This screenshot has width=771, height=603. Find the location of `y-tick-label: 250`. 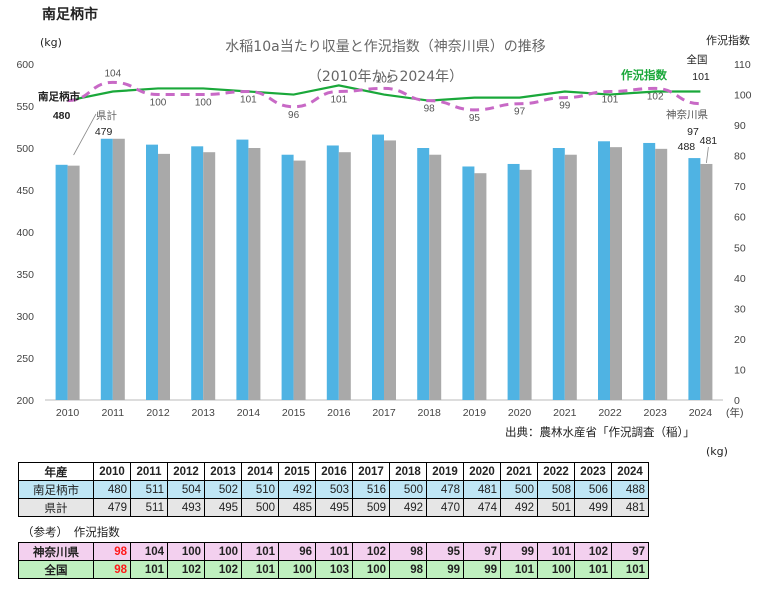

y-tick-label: 250 is located at coordinates (25, 359).